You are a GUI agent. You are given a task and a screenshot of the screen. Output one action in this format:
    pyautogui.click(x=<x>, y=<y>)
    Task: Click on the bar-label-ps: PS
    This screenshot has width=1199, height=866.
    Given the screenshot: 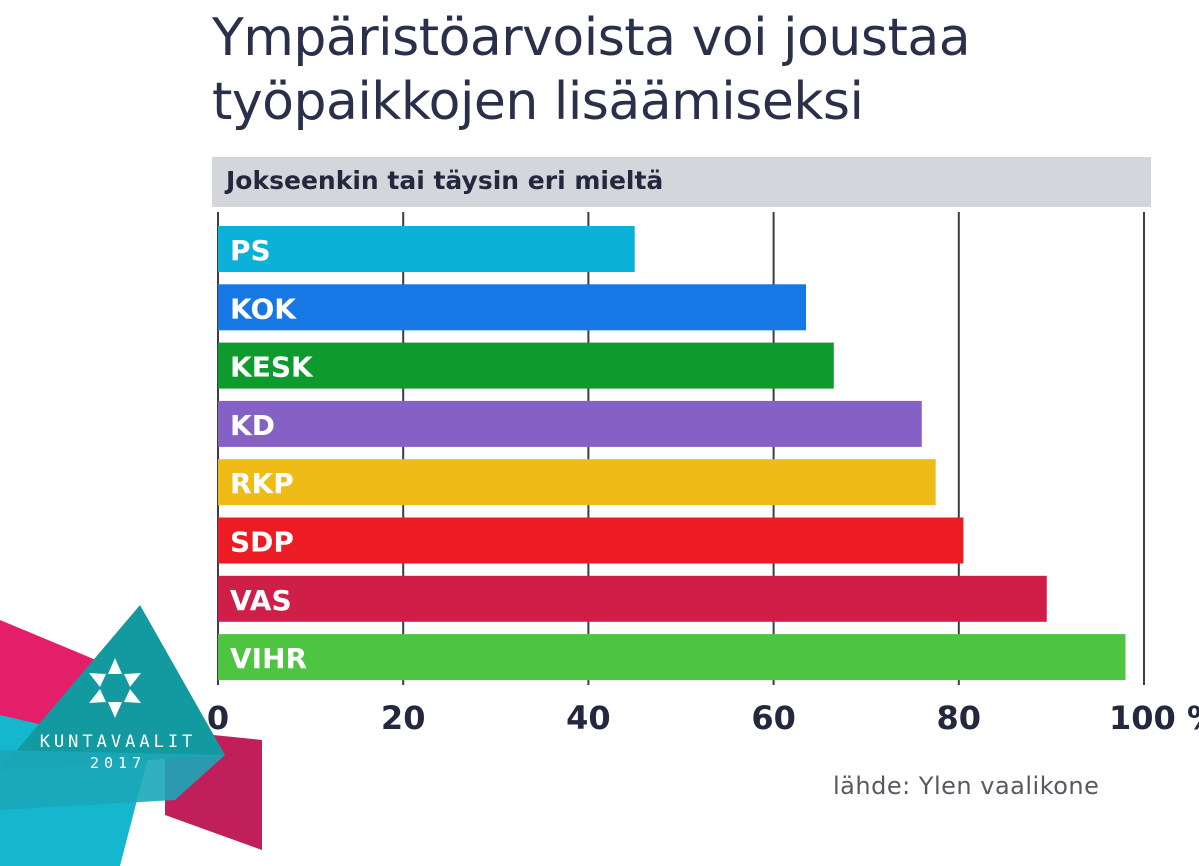 What is the action you would take?
    pyautogui.click(x=250, y=250)
    